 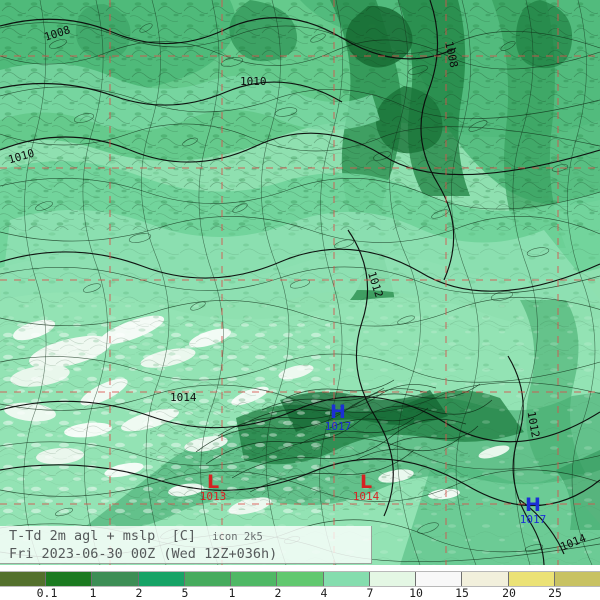 What do you see at coordinates (324, 593) in the screenshot?
I see `colorbar-tick: 4` at bounding box center [324, 593].